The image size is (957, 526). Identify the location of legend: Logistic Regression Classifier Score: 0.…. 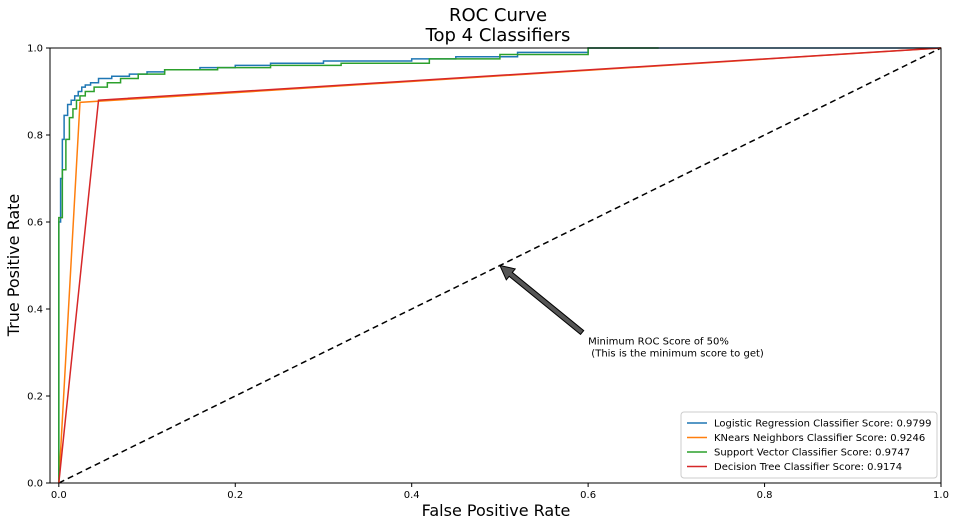
(809, 445).